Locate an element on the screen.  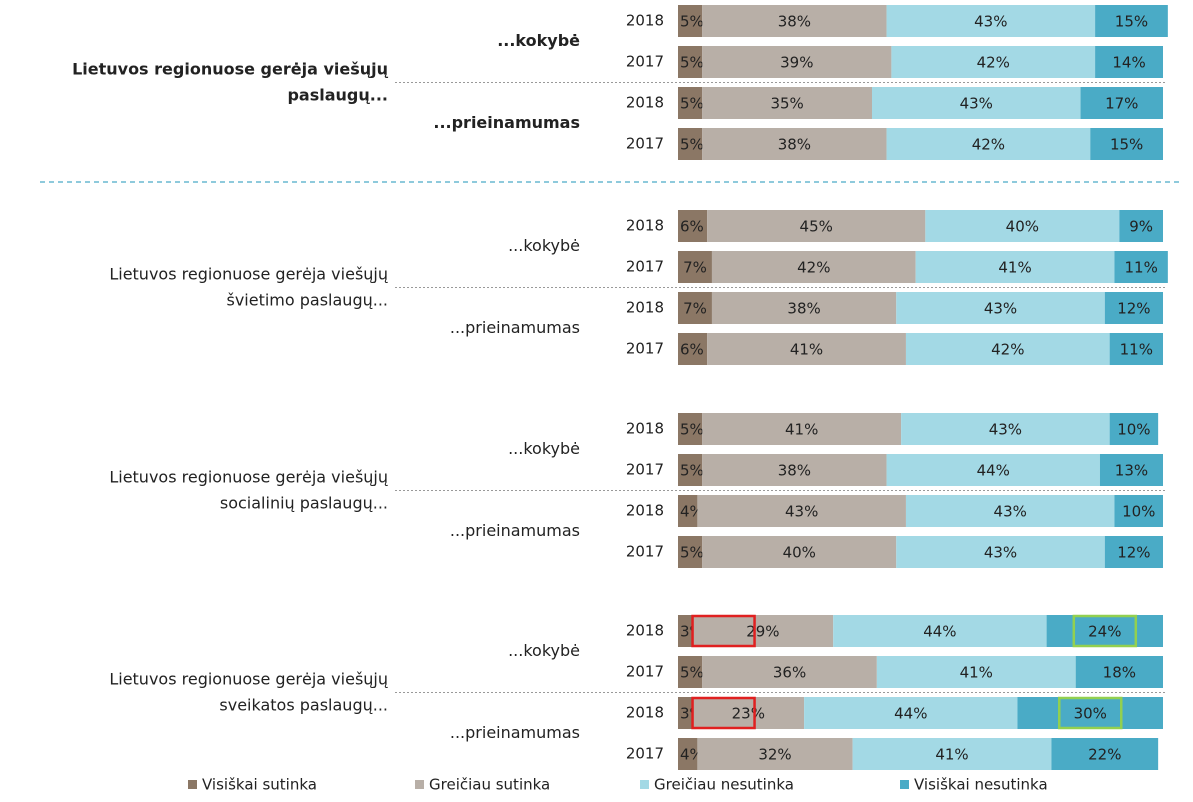
legend-label: Greičiau sutinka is located at coordinates (489, 785).